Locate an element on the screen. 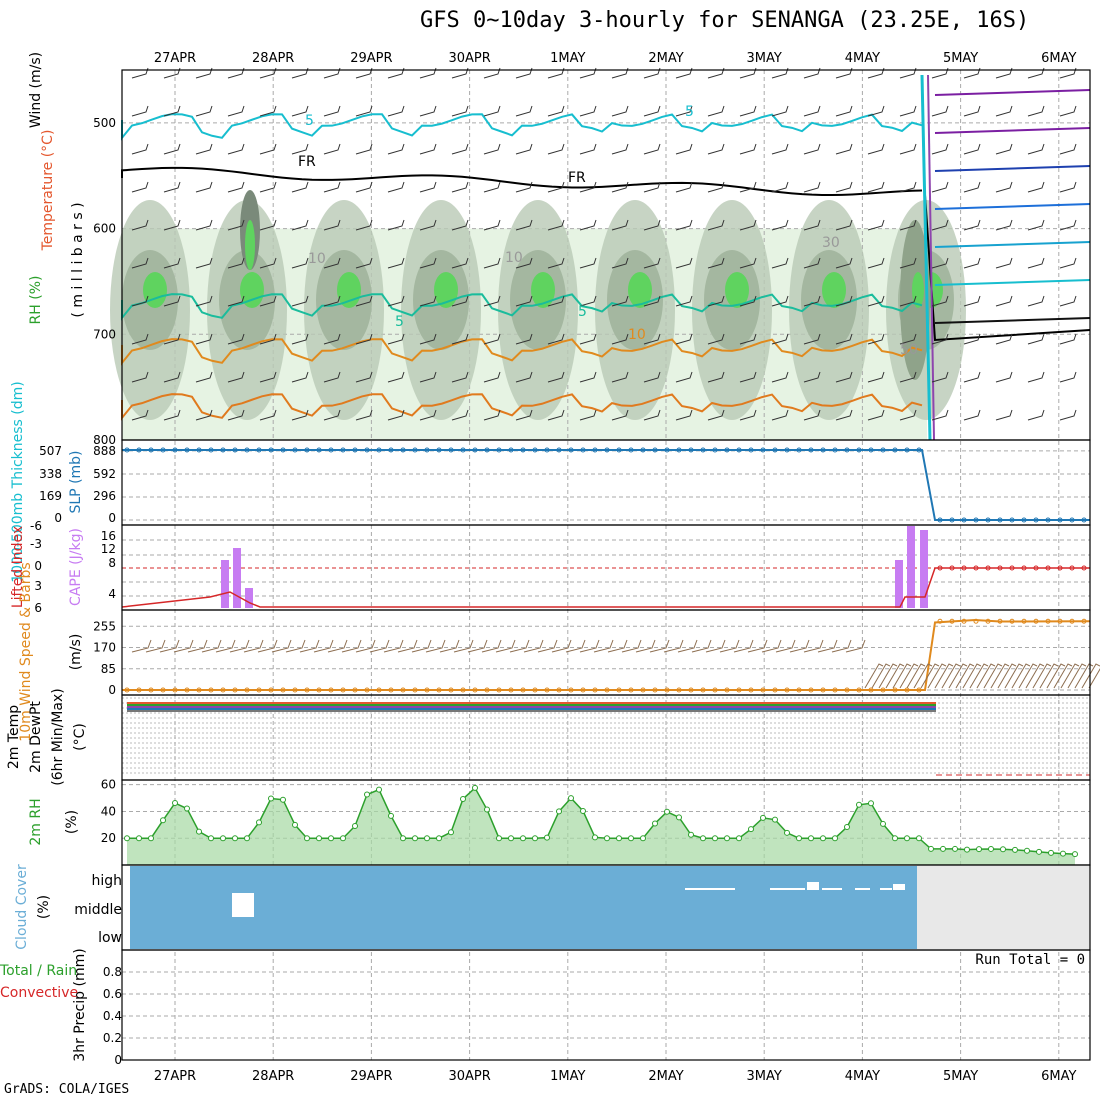 This screenshot has height=1100, width=1100. contour-label: 50 is located at coordinates (909, 350).